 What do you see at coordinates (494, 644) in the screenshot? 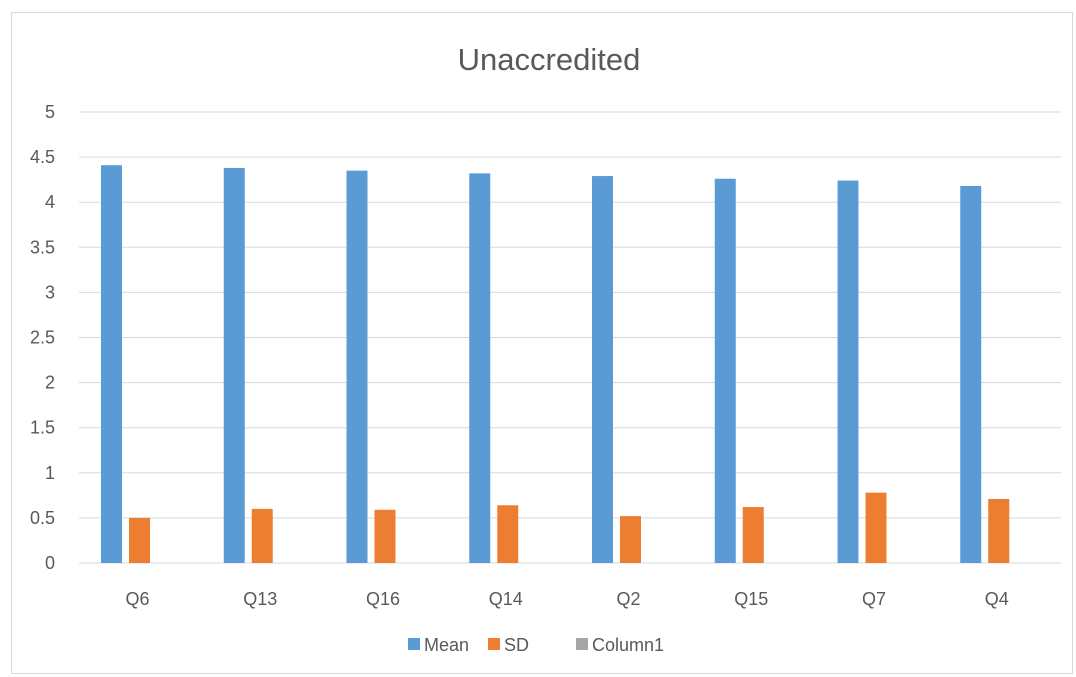
I see `legend-swatch-sd` at bounding box center [494, 644].